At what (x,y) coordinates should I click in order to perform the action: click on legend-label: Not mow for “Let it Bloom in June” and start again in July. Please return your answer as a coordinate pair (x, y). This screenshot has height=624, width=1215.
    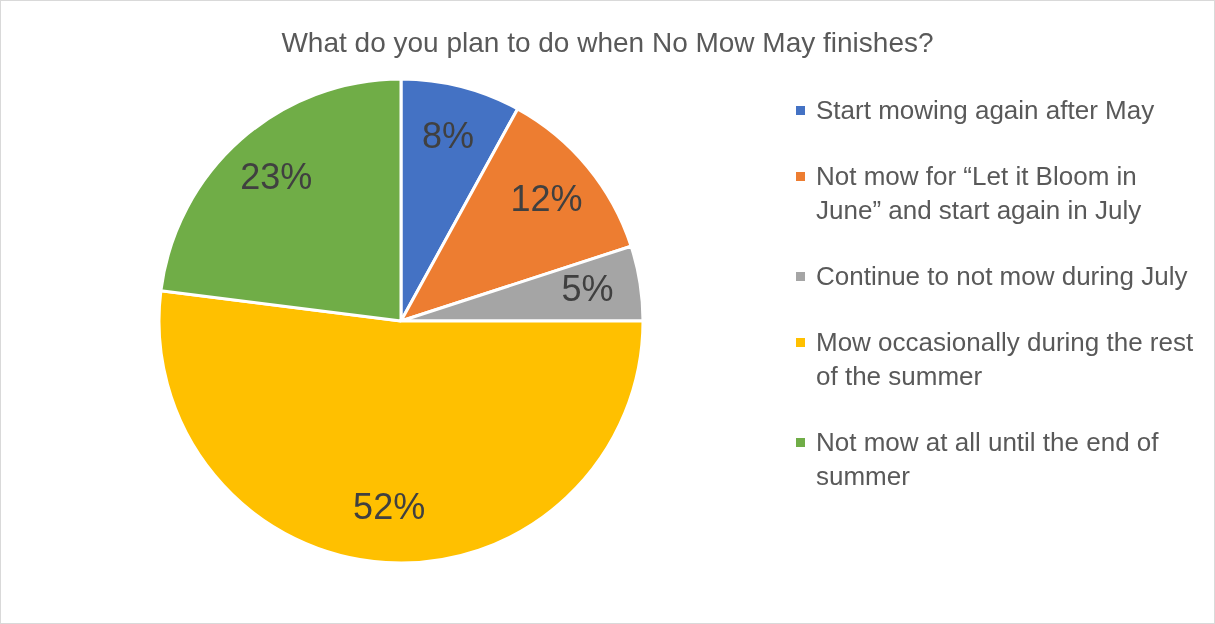
    Looking at the image, I should click on (979, 193).